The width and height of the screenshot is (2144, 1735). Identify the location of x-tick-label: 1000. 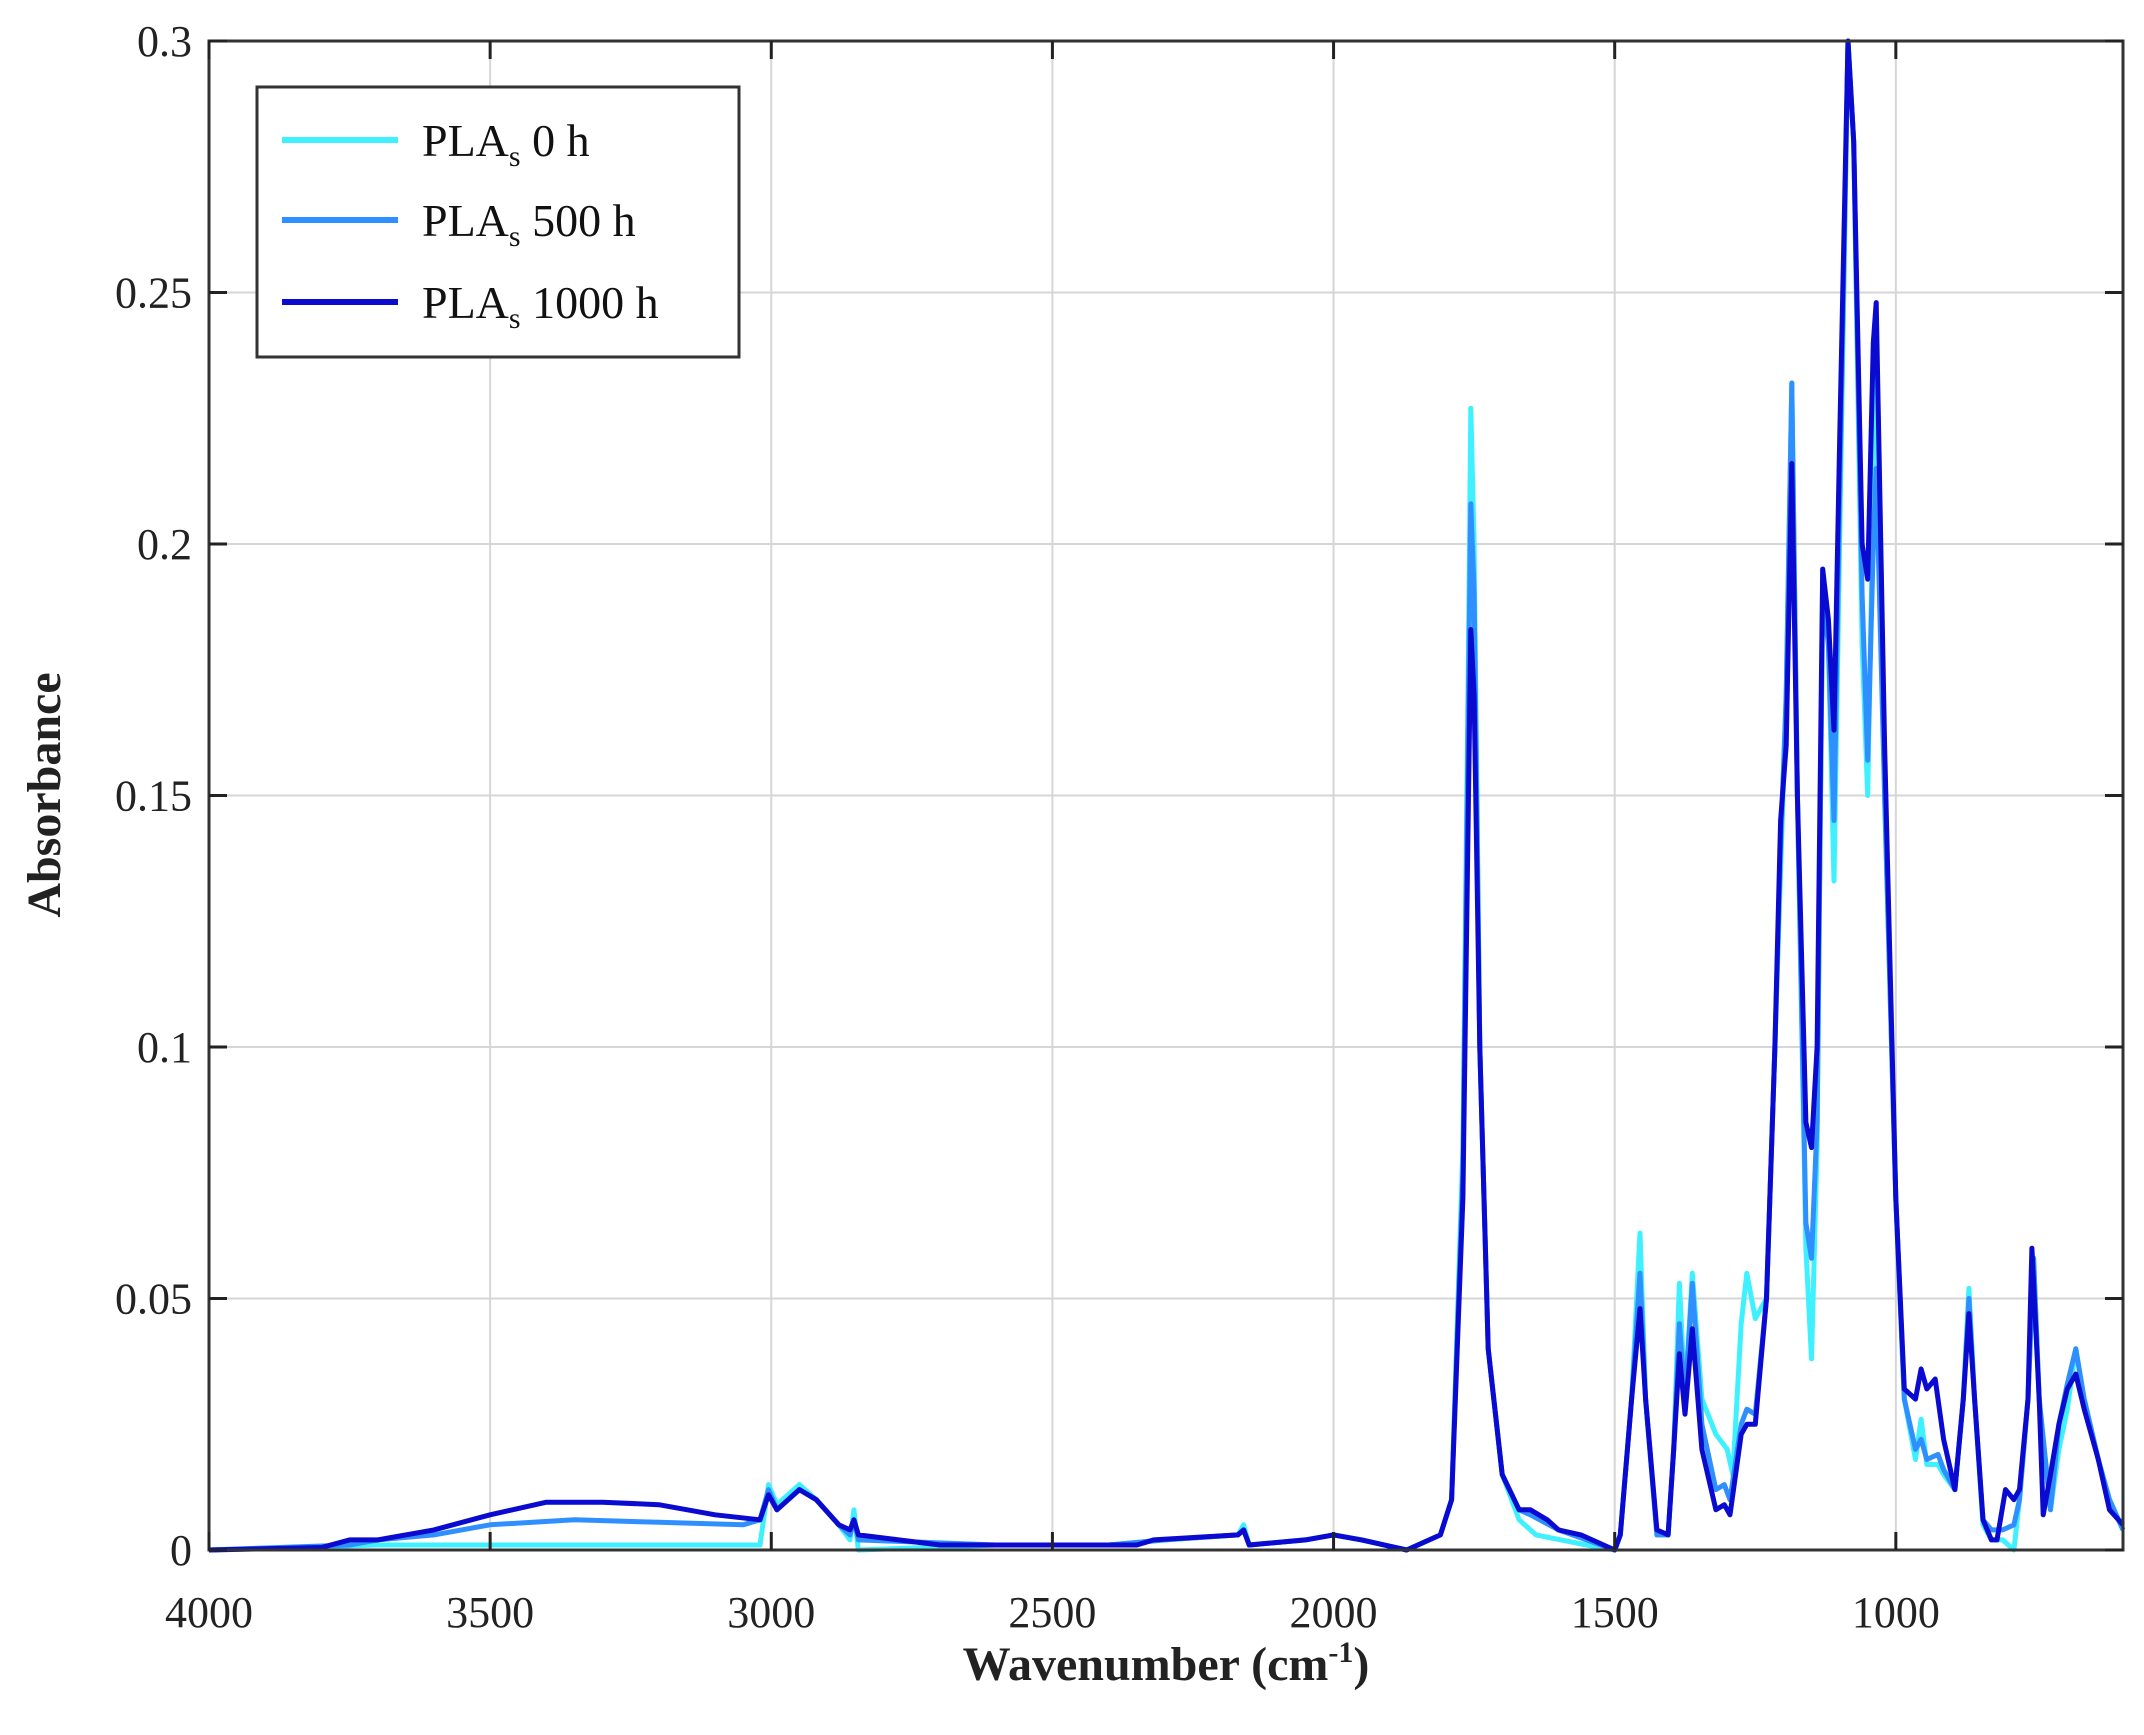
(1896, 1612).